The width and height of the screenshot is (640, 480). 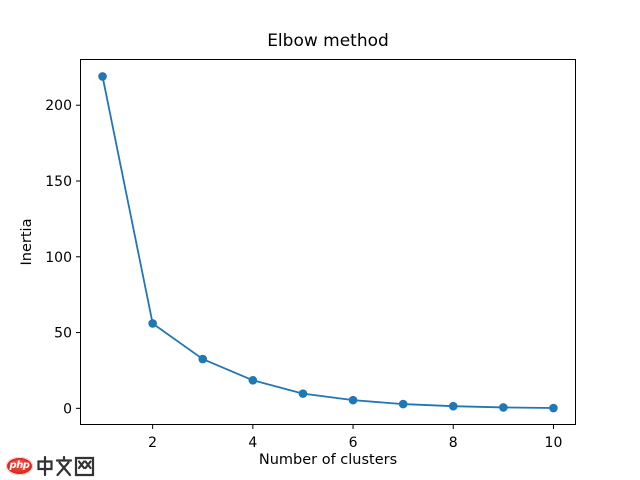 I want to click on x-tick-label: 6, so click(x=353, y=443).